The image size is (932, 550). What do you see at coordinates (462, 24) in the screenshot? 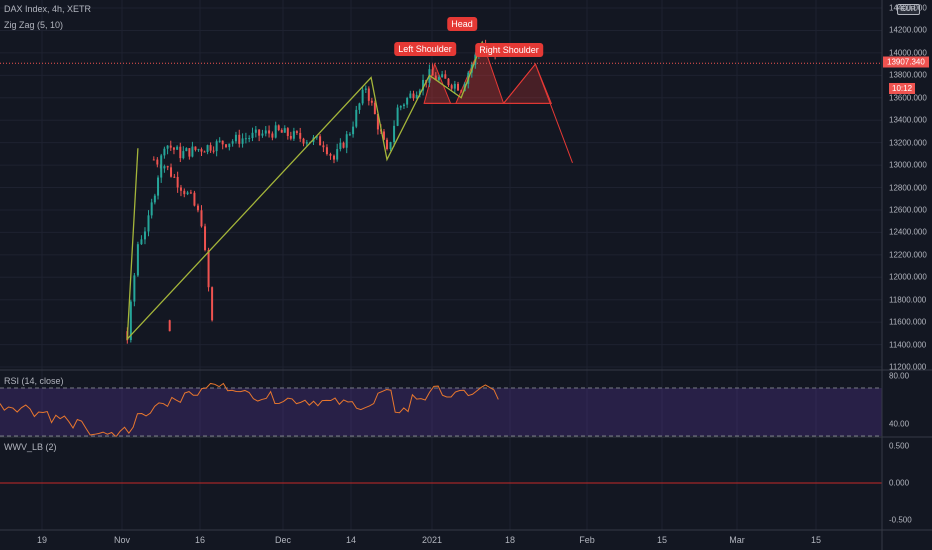
I see `head-label: Head` at bounding box center [462, 24].